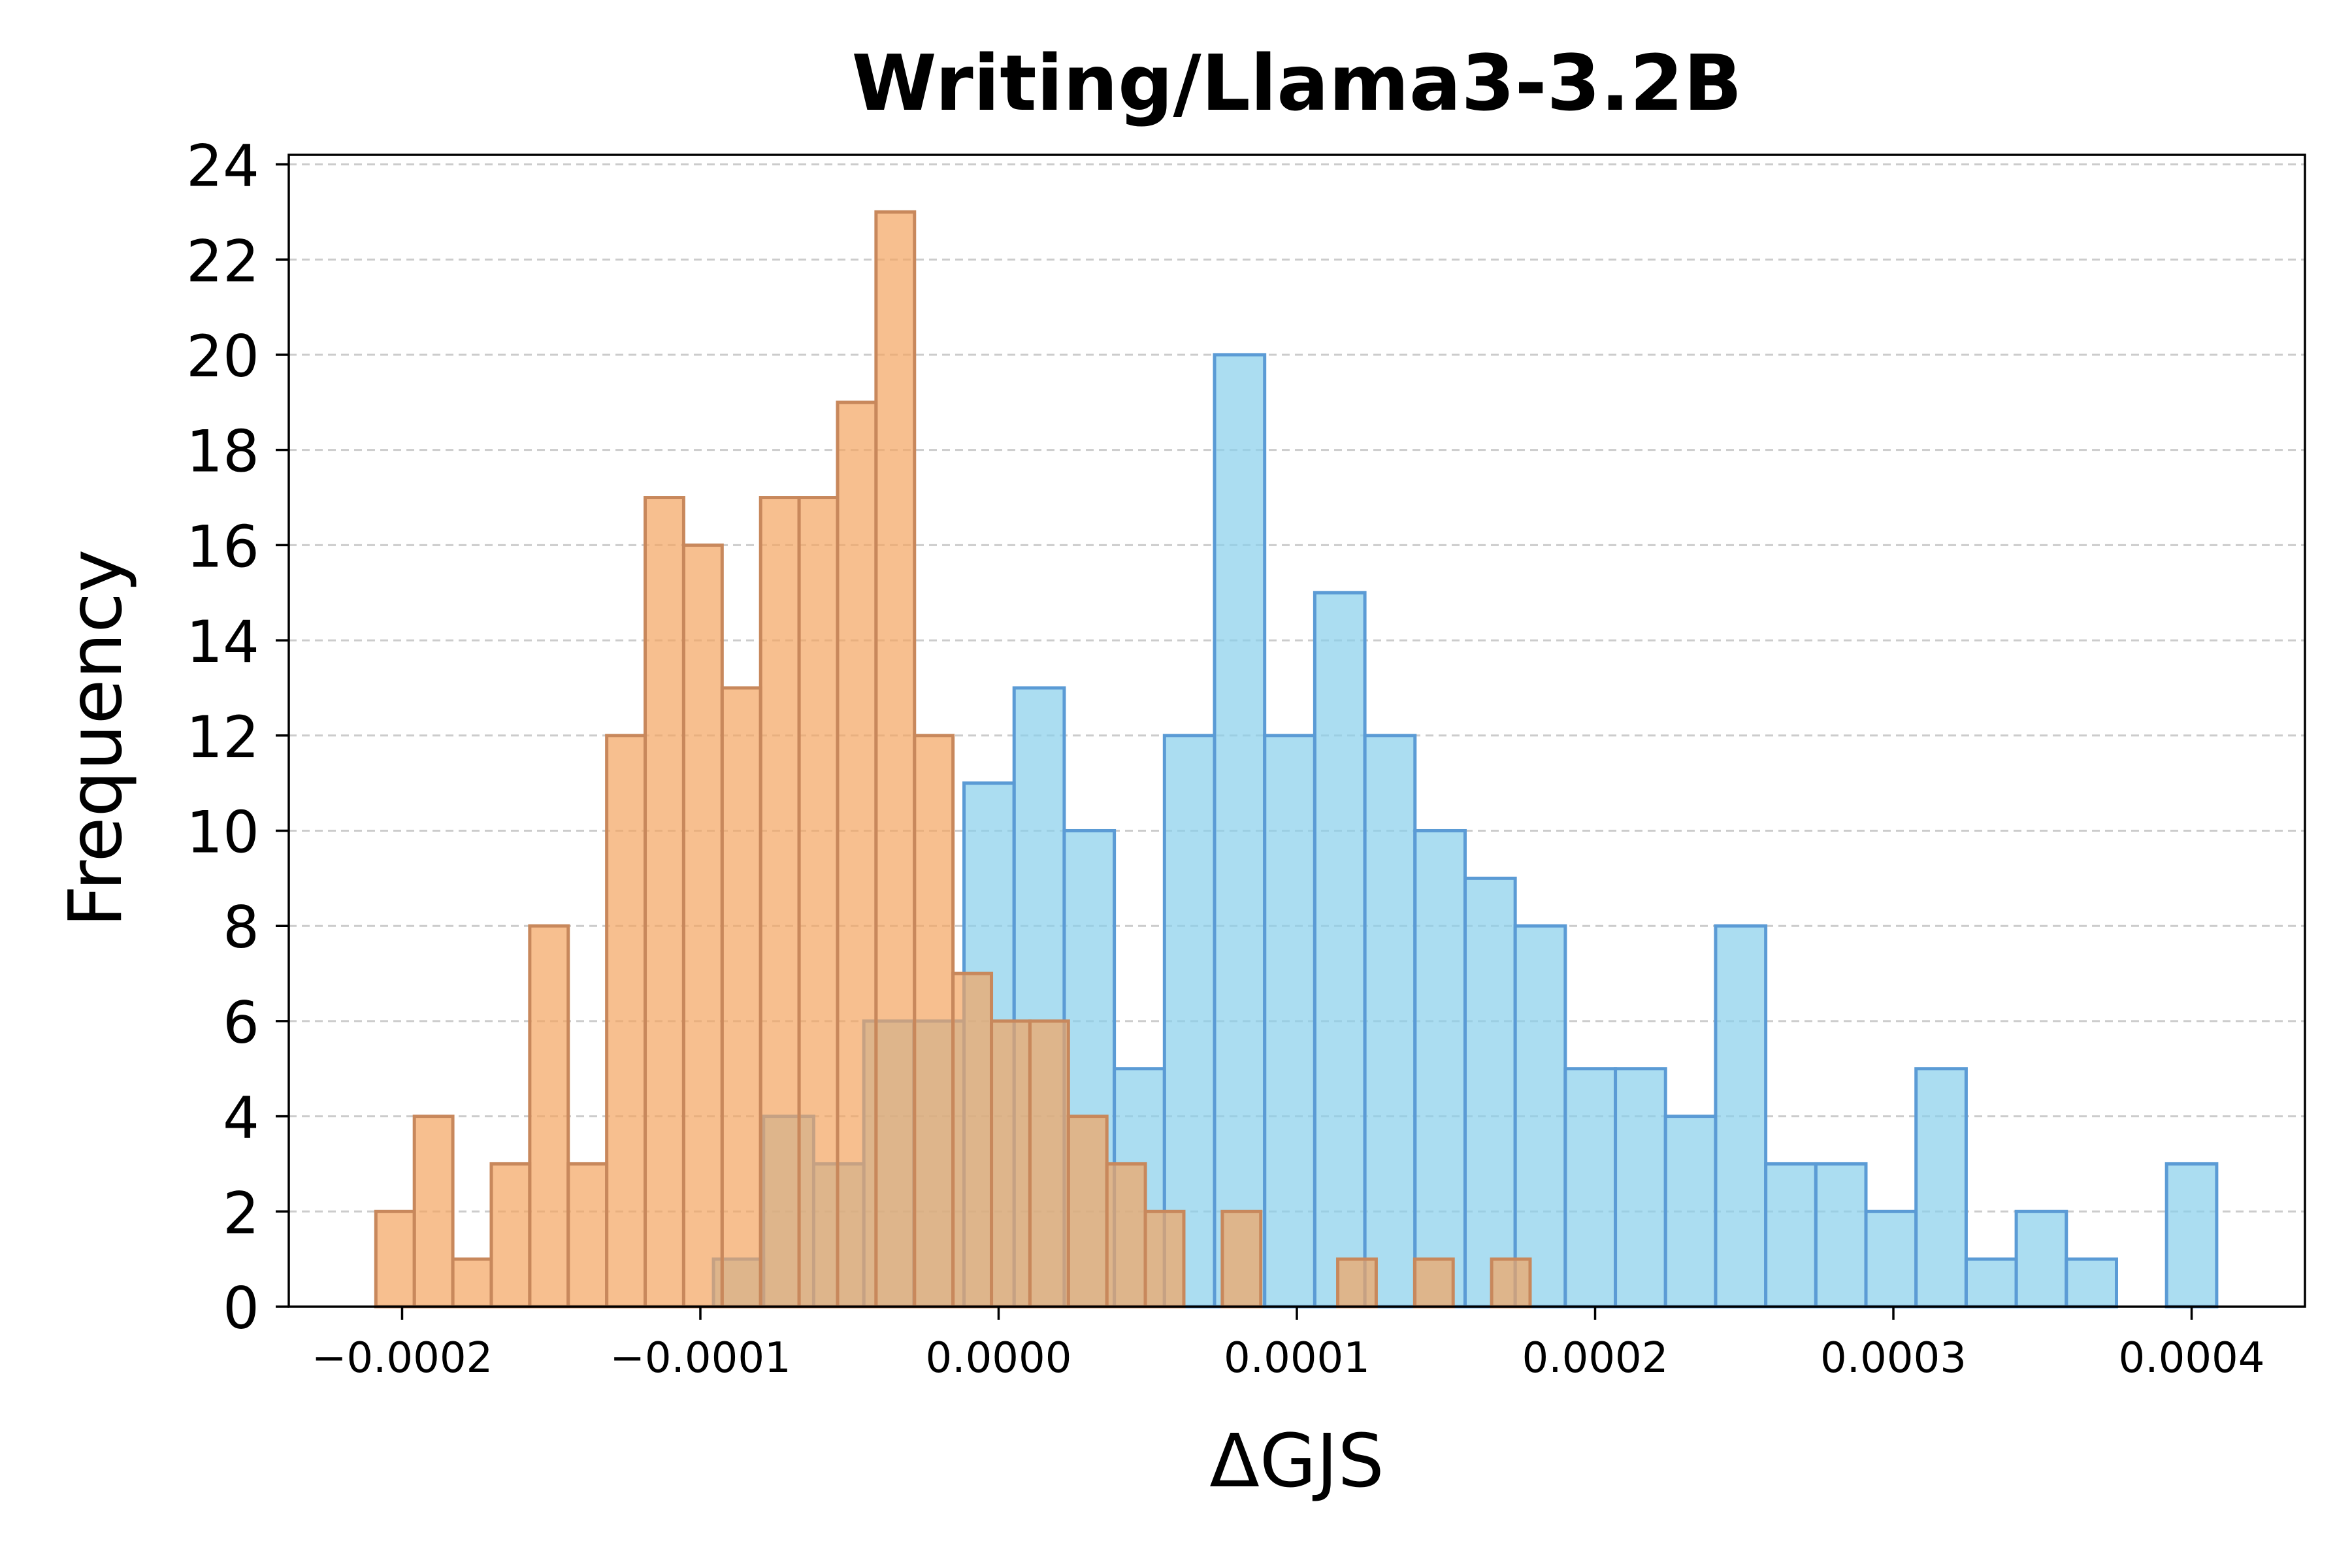  Describe the element at coordinates (96, 738) in the screenshot. I see `y-axis-label: Frequency` at that location.